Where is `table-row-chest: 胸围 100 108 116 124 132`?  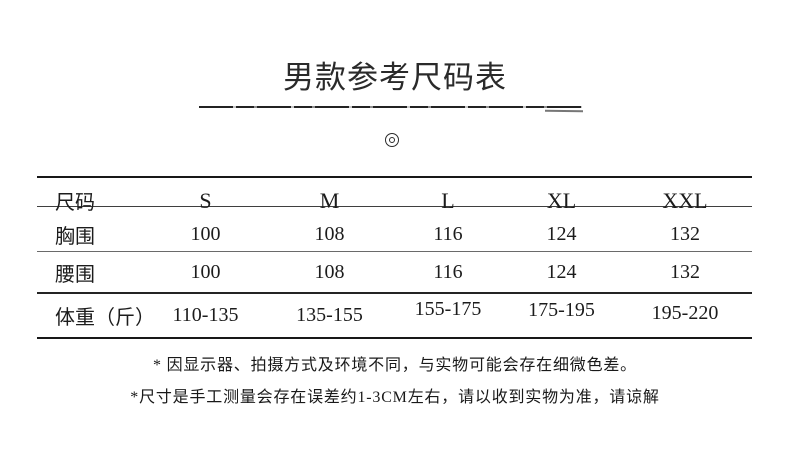 table-row-chest: 胸围 100 108 116 124 132 is located at coordinates (394, 229).